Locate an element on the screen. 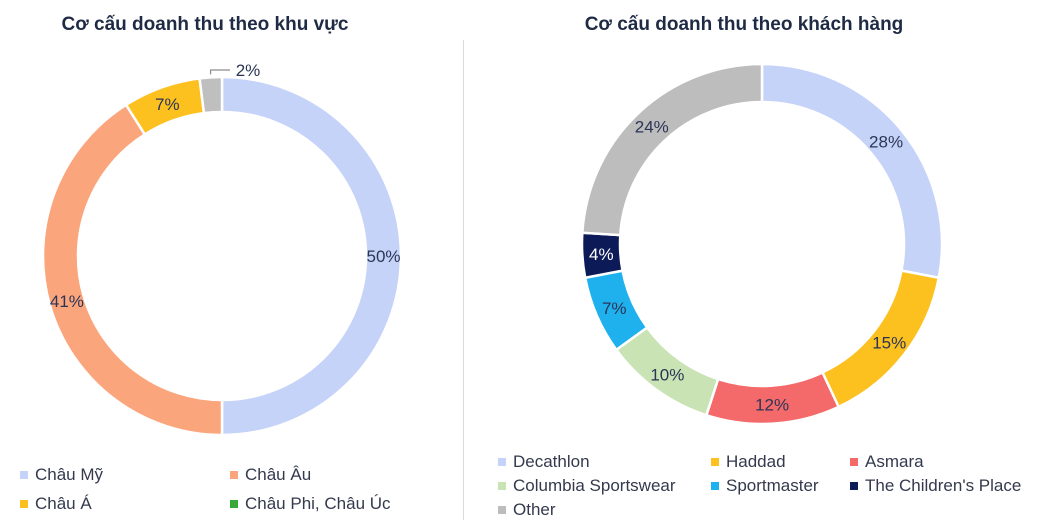 The image size is (1039, 523). legend-label: Other is located at coordinates (534, 509).